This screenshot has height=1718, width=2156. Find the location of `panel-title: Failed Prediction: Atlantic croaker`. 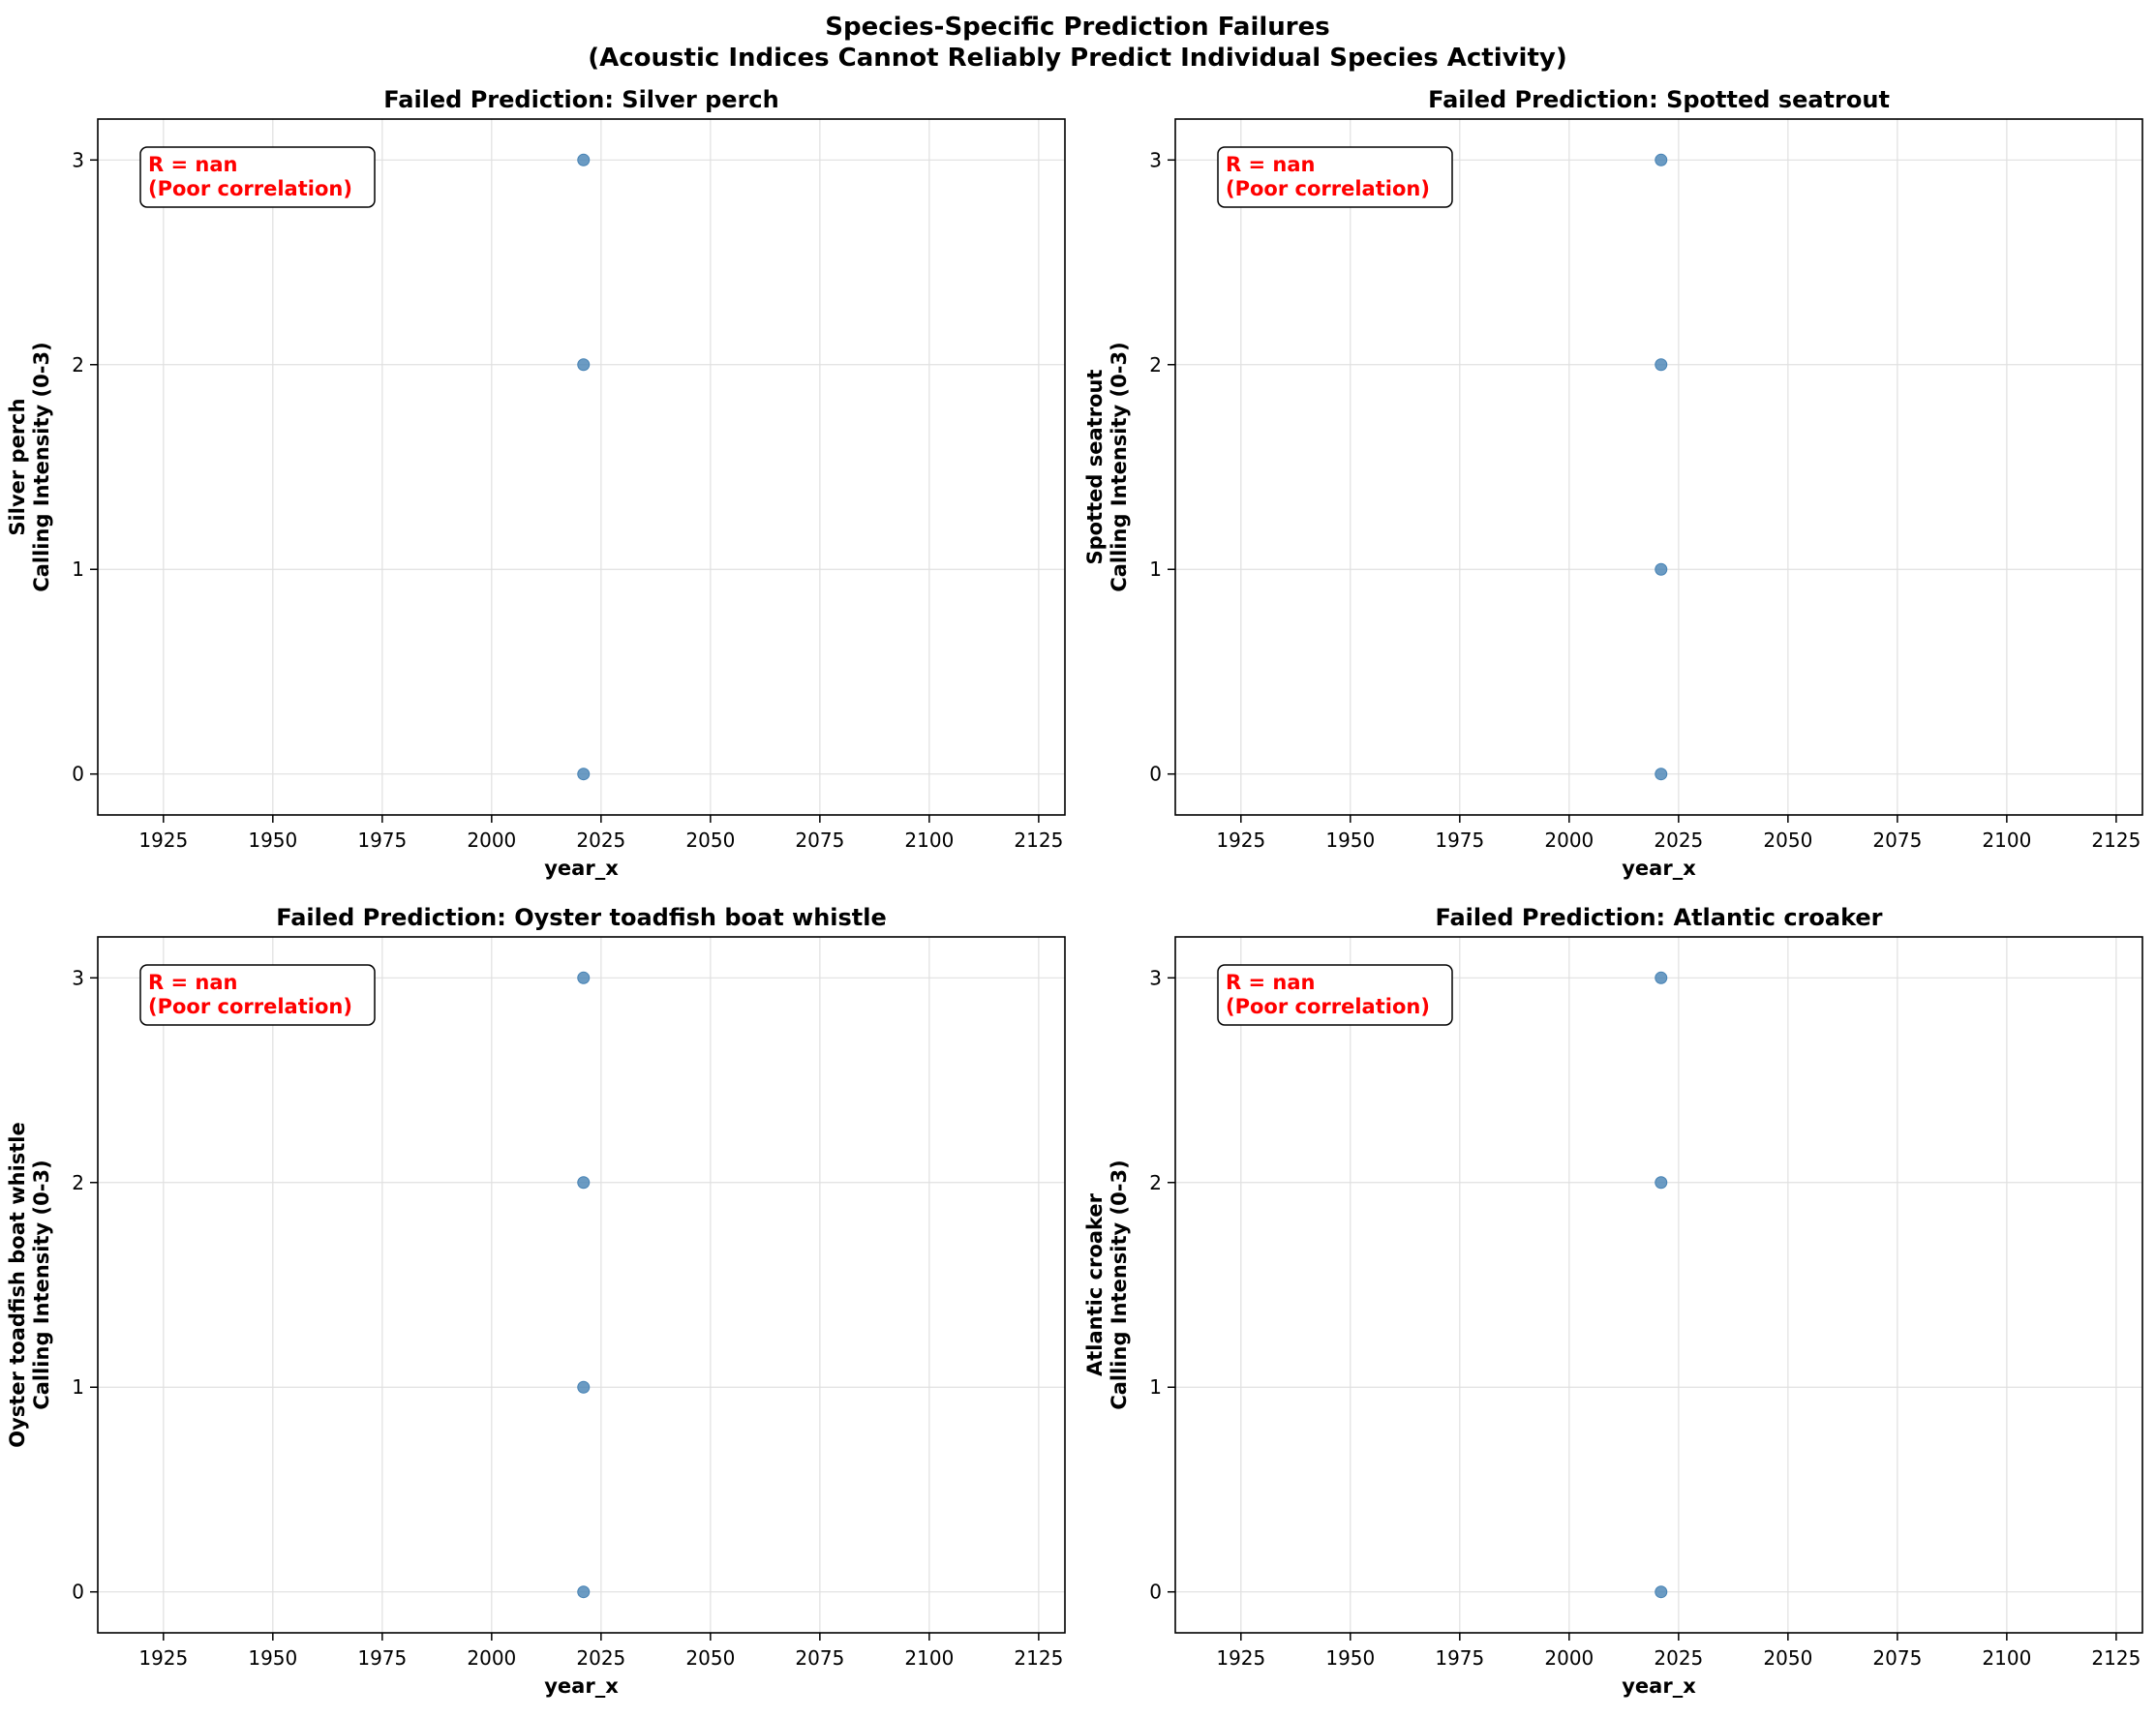

panel-title: Failed Prediction: Atlantic croaker is located at coordinates (1659, 917).